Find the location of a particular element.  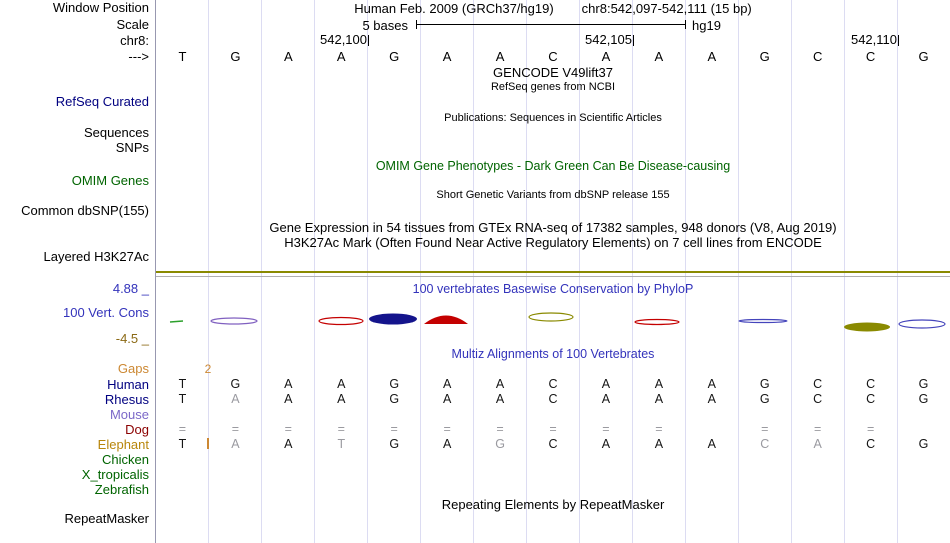

sidebar-item-snps: SNPs is located at coordinates (132, 147).